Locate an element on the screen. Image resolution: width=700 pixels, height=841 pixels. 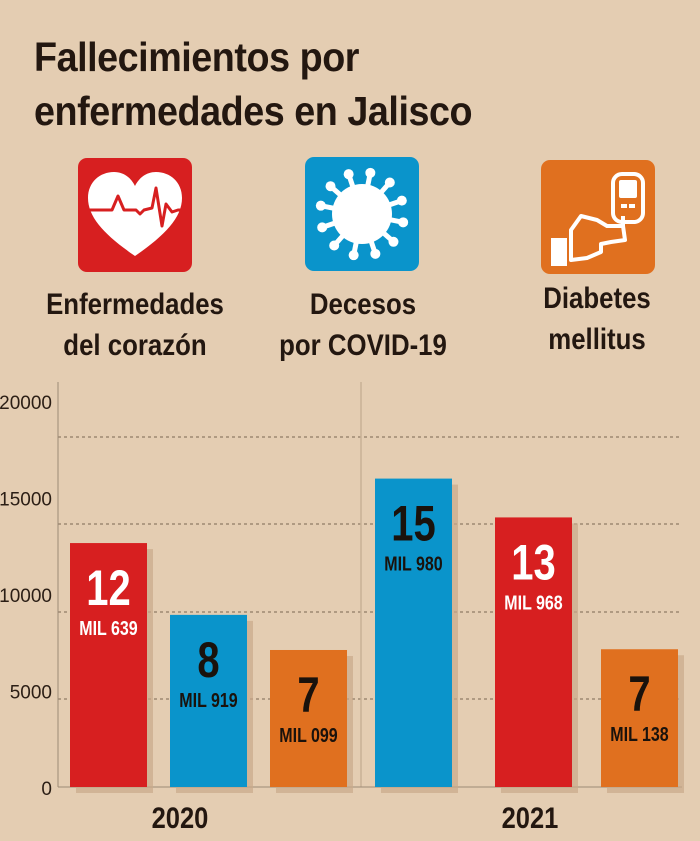
category-label-diabetes: Diabetes mellitus is located at coordinates (597, 319).